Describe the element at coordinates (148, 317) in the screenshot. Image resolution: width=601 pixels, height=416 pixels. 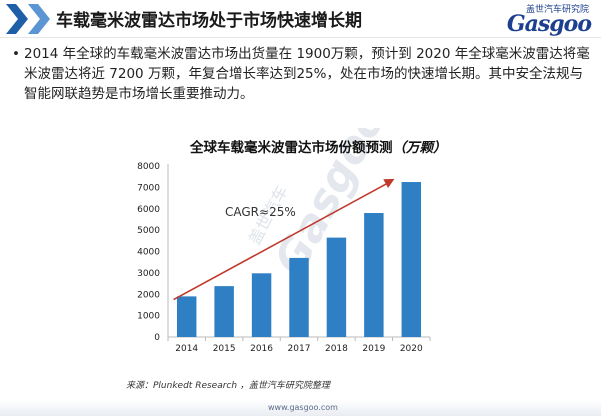
I see `y-tick-label: 1000` at that location.